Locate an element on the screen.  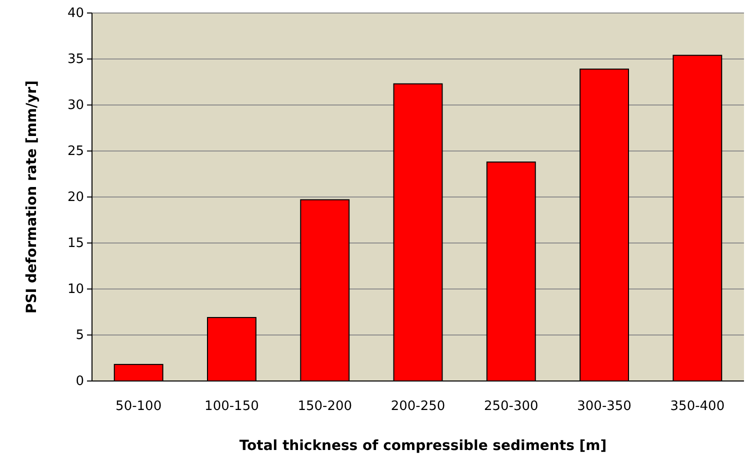
x-tick-label: 150-200 is located at coordinates (325, 406).